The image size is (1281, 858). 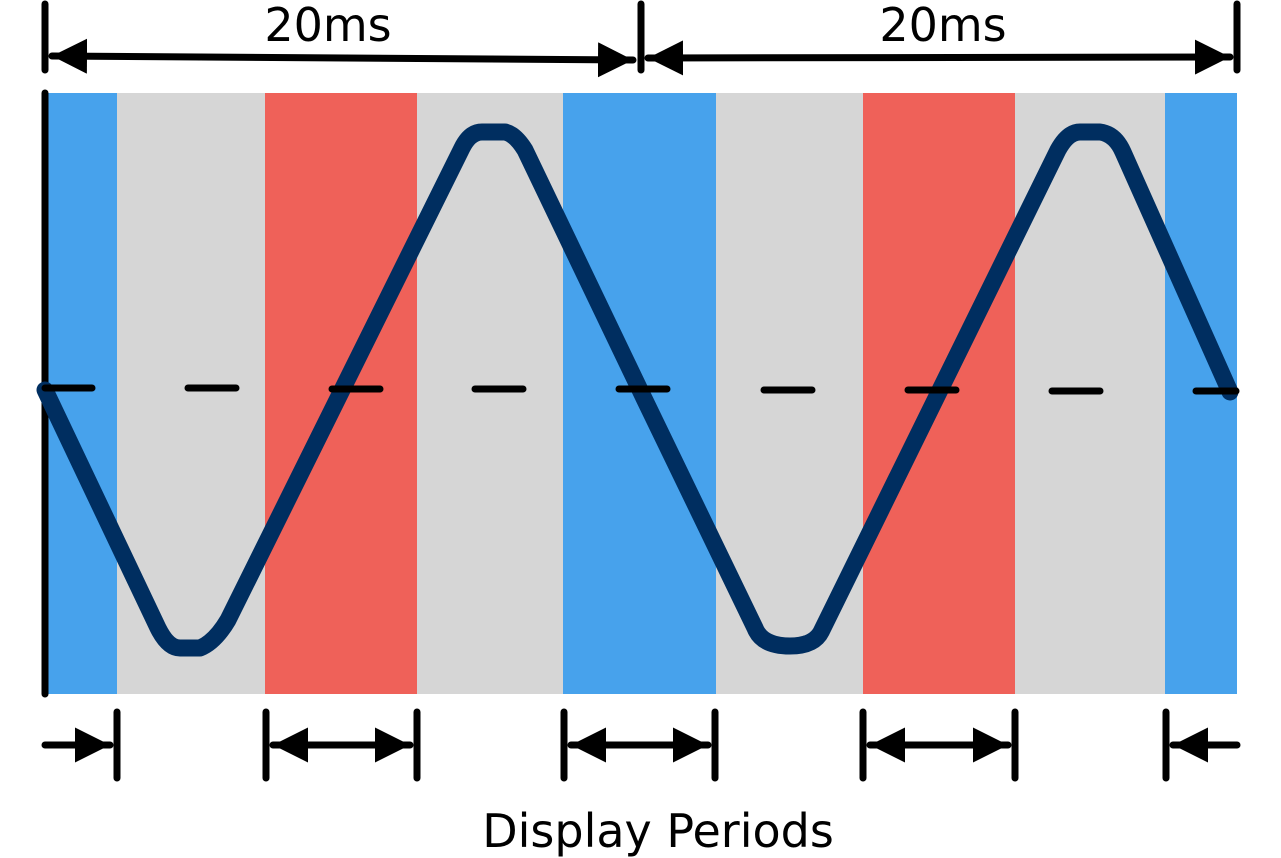 I want to click on dashes, so click(x=640, y=389).